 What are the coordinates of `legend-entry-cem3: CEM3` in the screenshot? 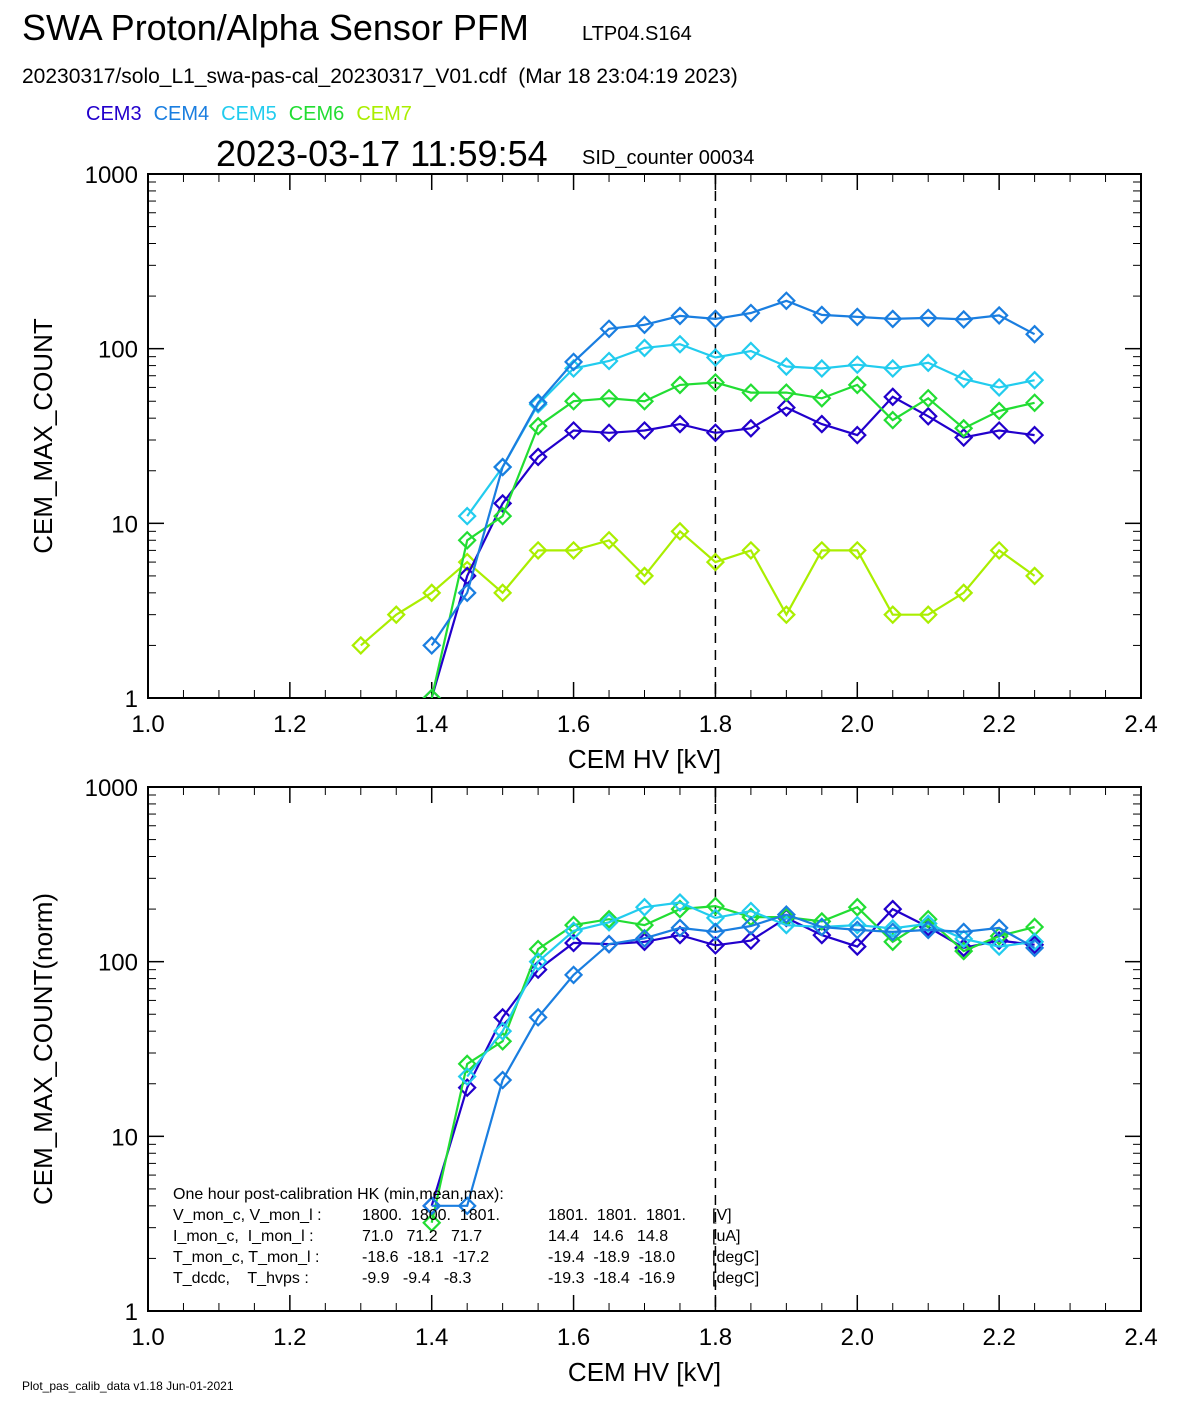 It's located at (114, 114).